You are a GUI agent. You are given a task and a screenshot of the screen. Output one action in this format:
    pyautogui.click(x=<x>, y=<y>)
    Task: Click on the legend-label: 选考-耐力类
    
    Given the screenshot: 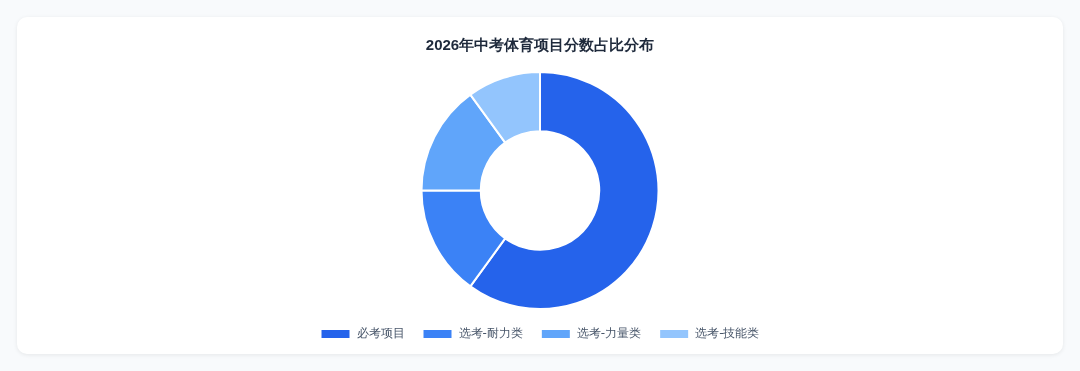 What is the action you would take?
    pyautogui.click(x=490, y=333)
    